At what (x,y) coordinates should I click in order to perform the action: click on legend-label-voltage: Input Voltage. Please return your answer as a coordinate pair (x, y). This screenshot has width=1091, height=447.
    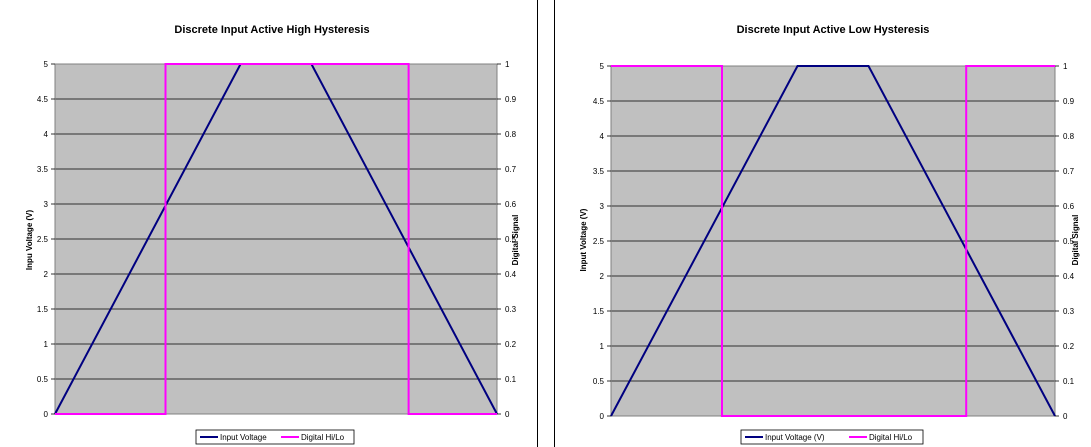
    Looking at the image, I should click on (243, 437).